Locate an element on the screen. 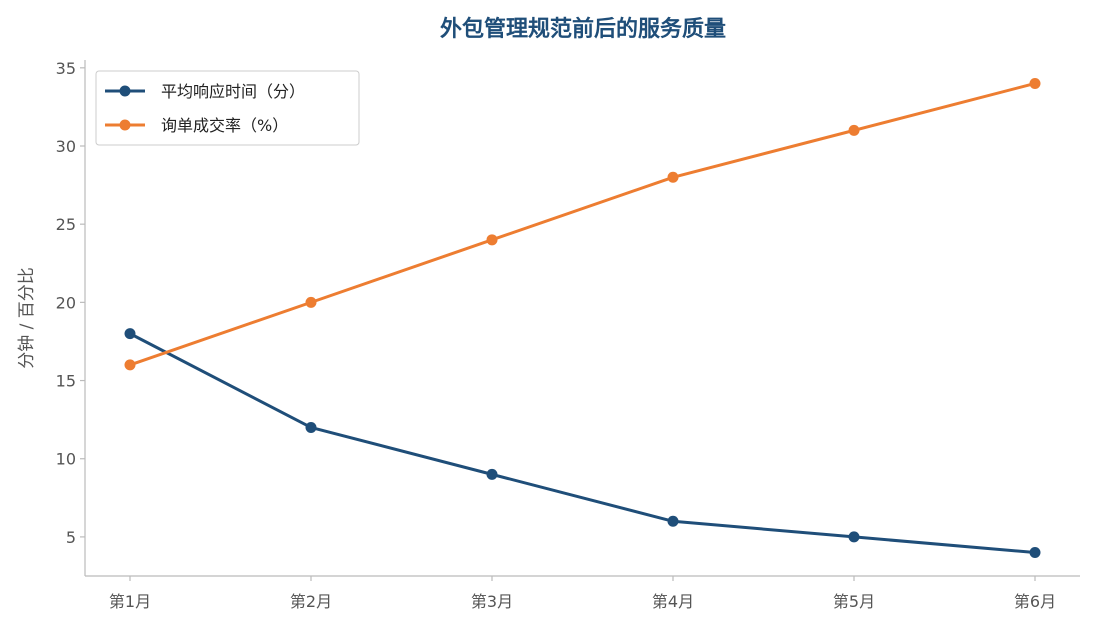 The image size is (1095, 629). legend: 平均响应时间（分） 询单成交率（%） is located at coordinates (227, 108).